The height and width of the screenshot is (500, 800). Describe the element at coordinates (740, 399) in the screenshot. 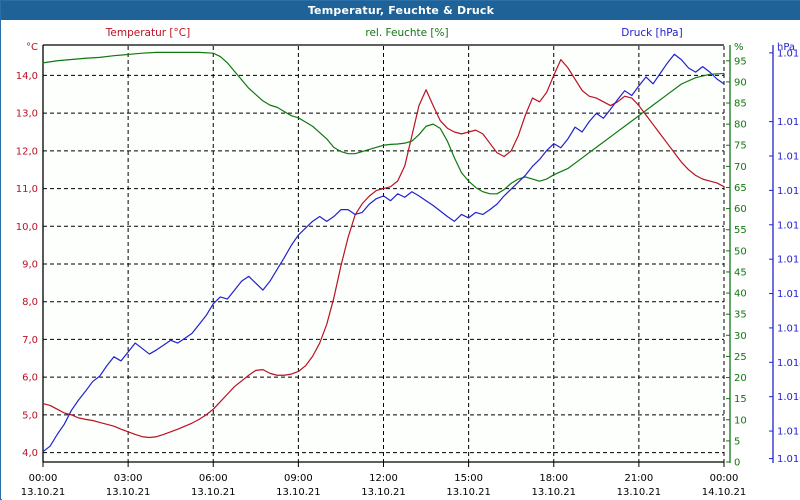

I see `right-humidity-tick-label: 15` at that location.